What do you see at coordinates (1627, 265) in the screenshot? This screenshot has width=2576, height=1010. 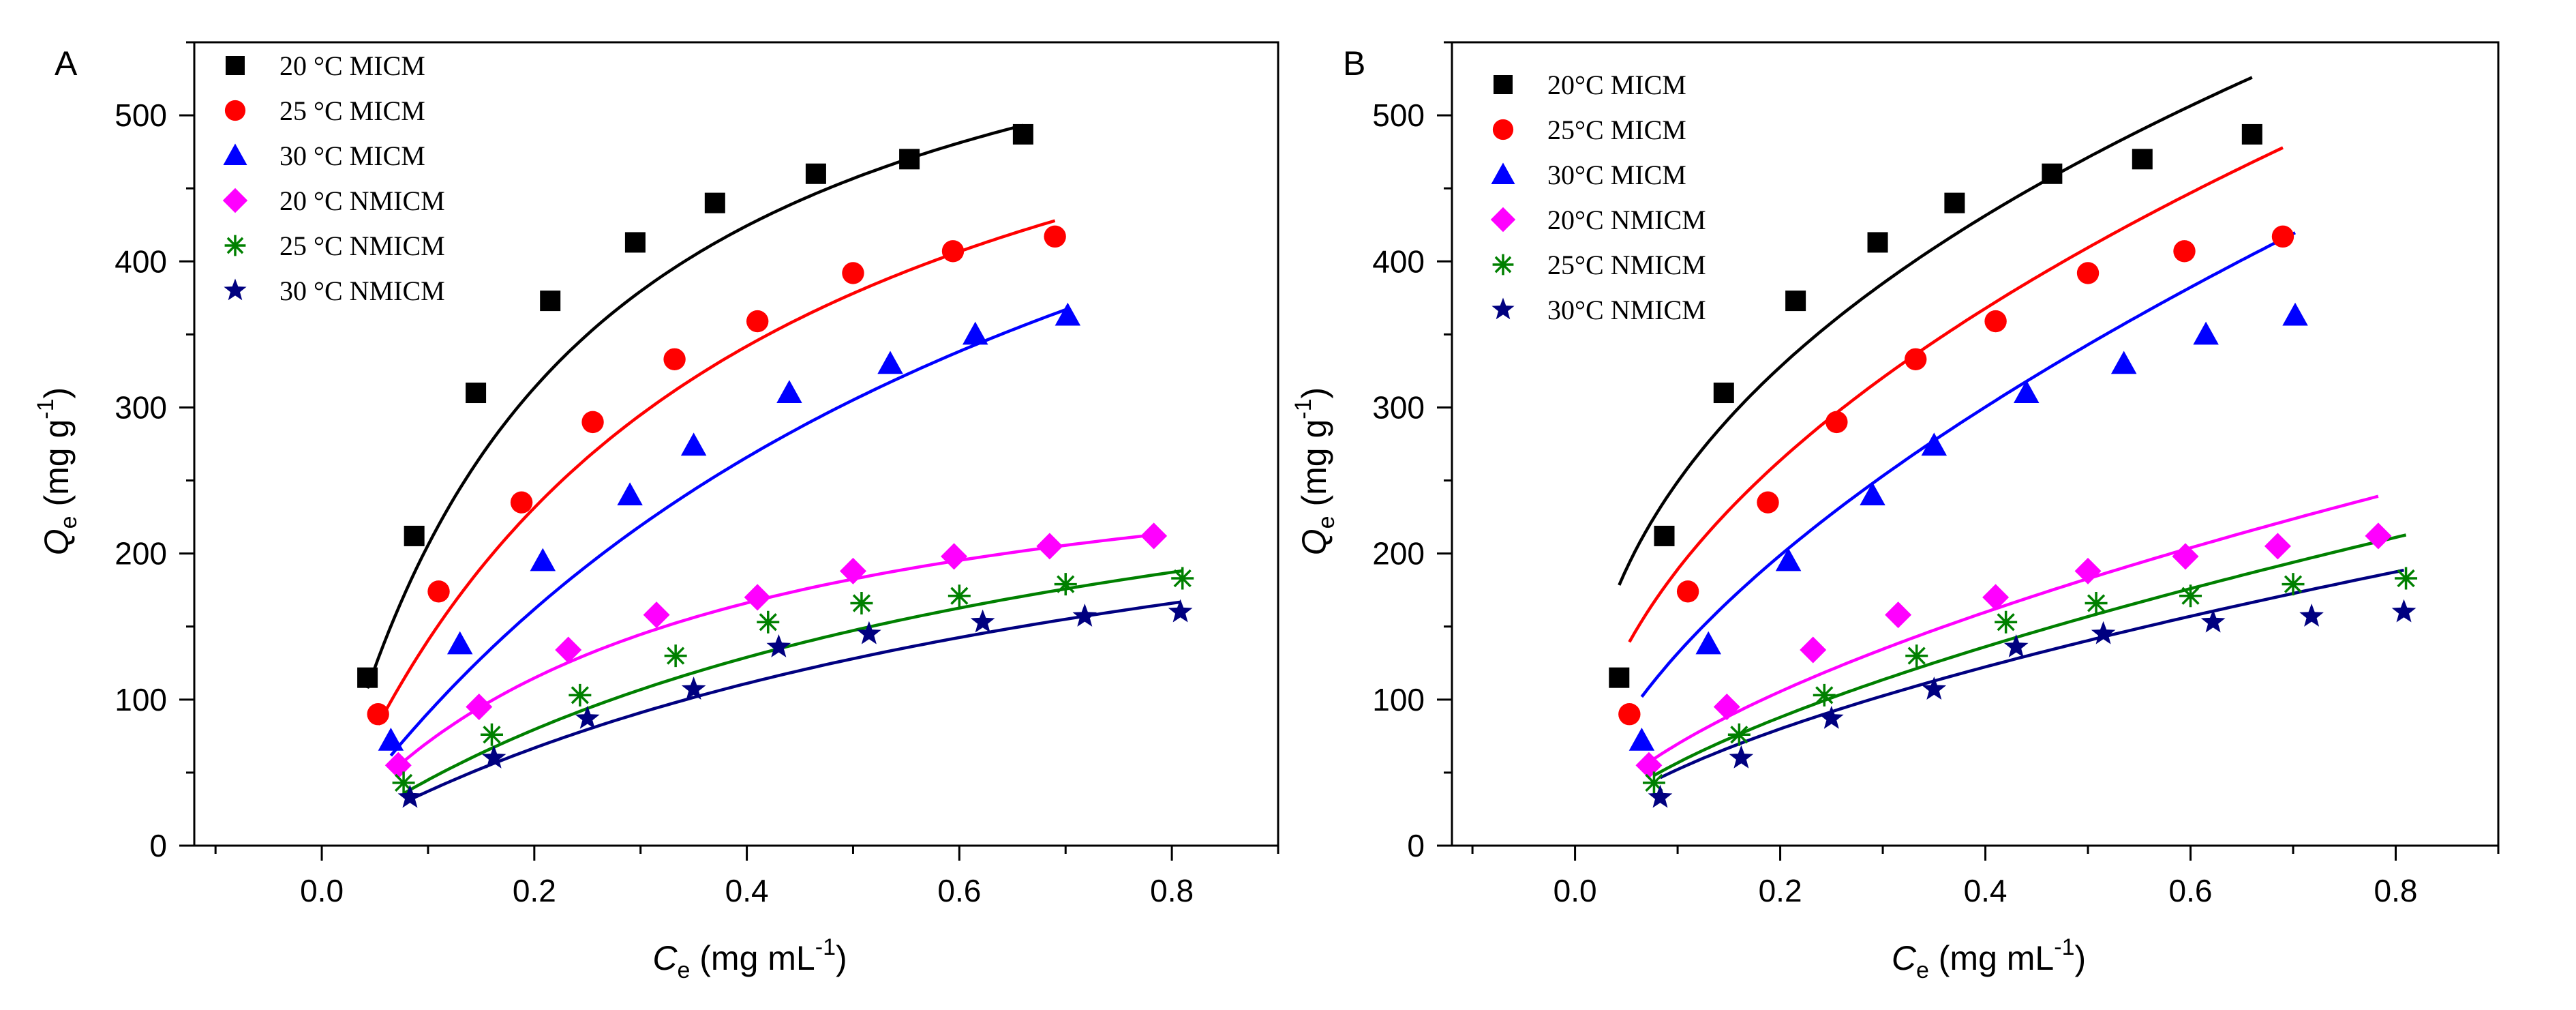 I see `legend-label: 25°C NMICM` at bounding box center [1627, 265].